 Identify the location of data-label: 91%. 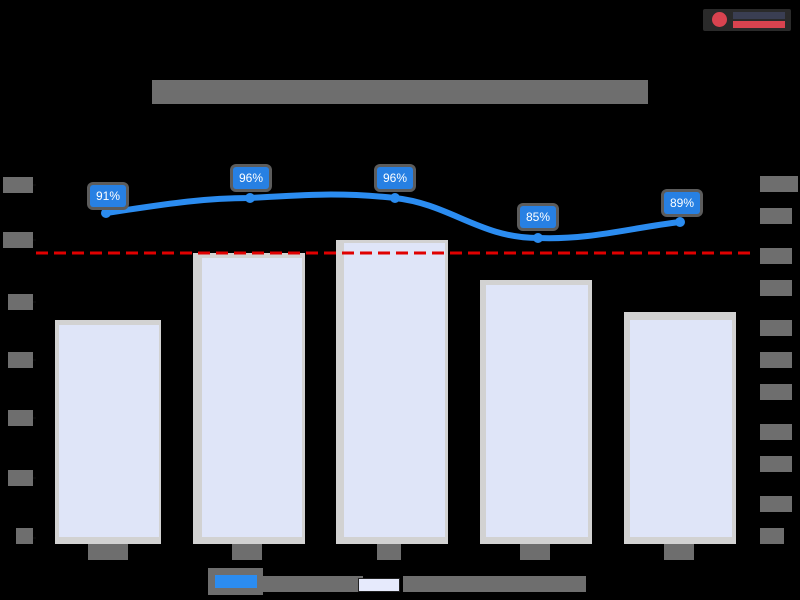
(108, 196).